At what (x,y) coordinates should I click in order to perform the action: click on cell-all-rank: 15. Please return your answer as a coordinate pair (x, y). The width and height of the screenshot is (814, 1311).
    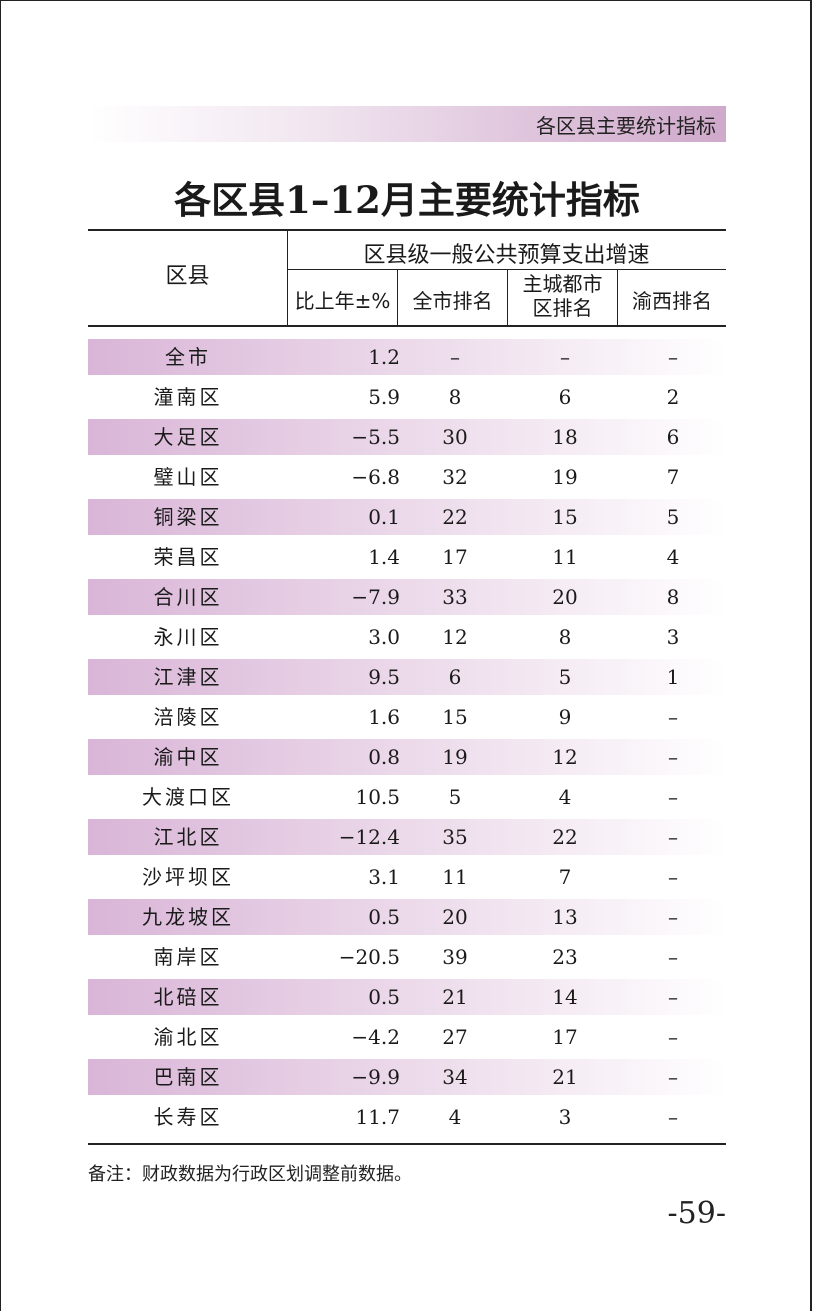
    Looking at the image, I should click on (455, 717).